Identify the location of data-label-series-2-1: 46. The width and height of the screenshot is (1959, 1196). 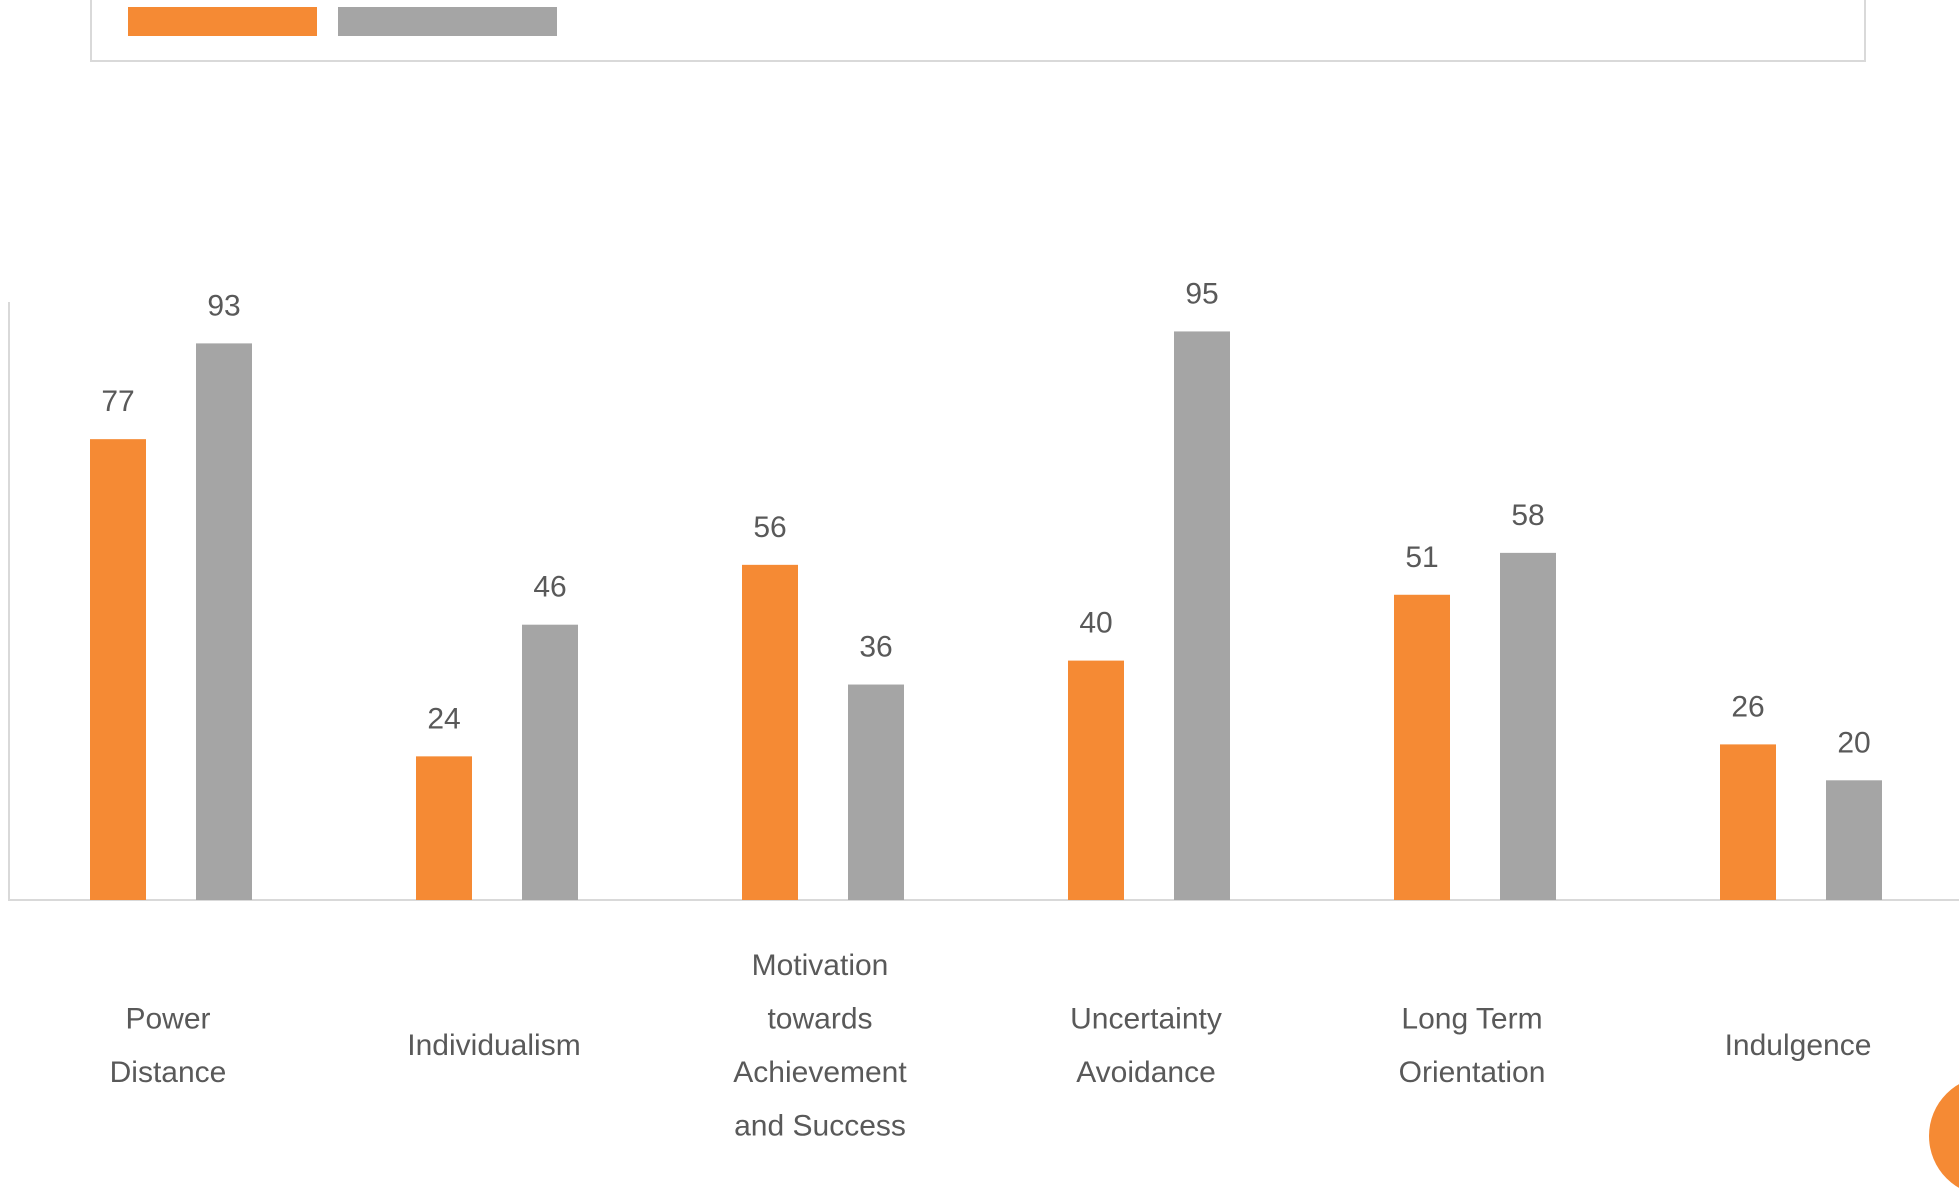
(549, 587).